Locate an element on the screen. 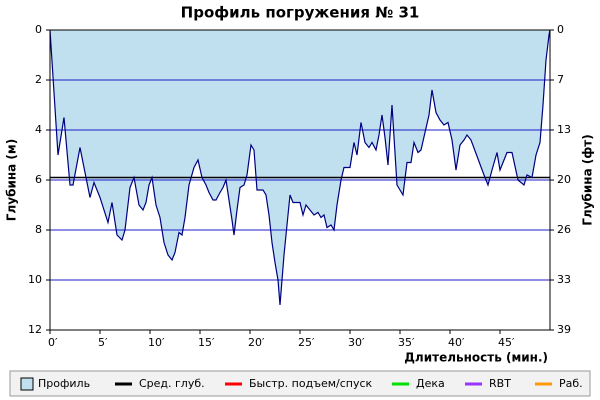 This screenshot has width=600, height=400. y2-tick-label: 0 is located at coordinates (560, 29).